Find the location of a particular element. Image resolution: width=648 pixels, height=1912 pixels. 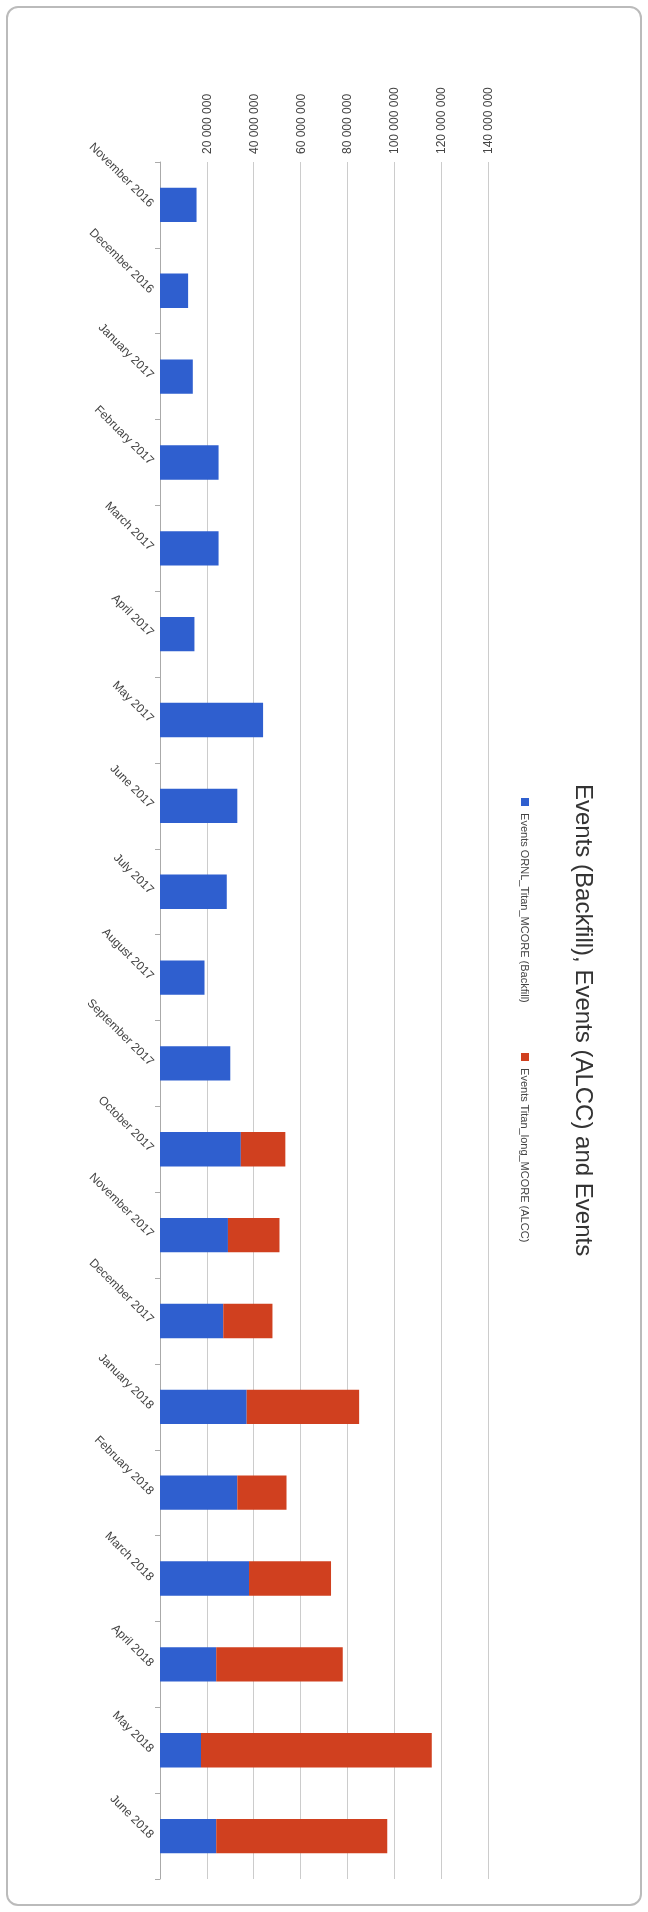

x-tick-label: 60 000 000 is located at coordinates (300, 123).